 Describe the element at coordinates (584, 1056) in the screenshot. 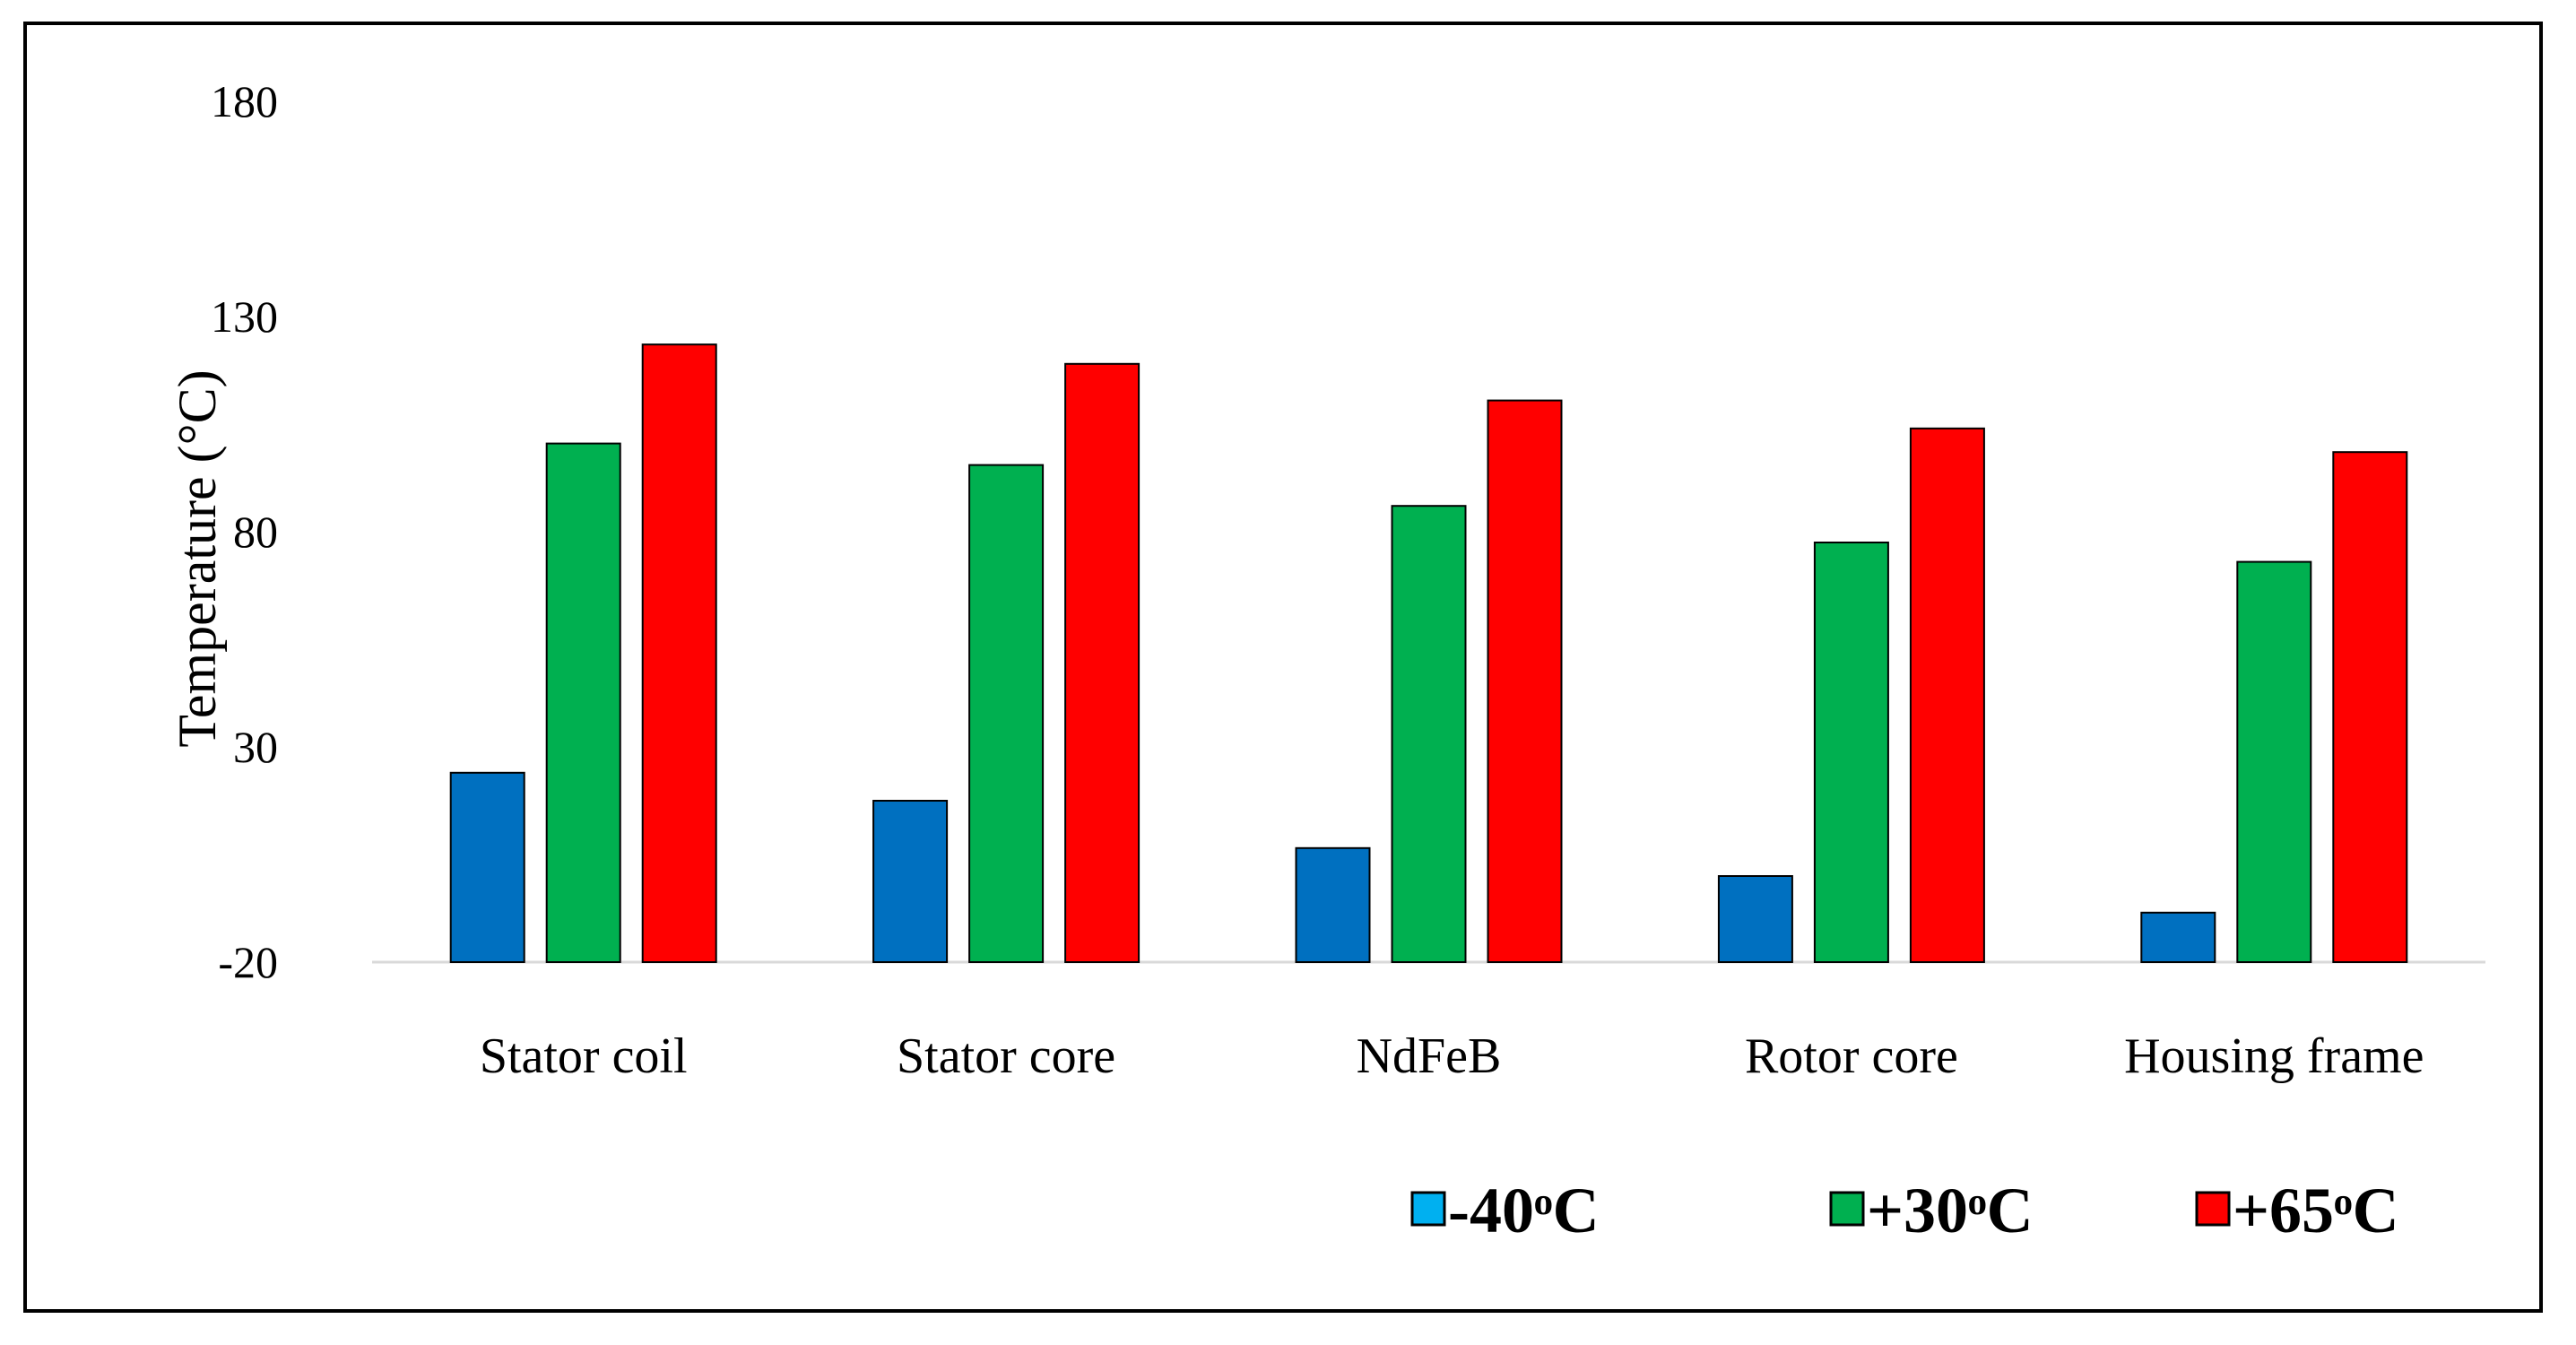

I see `x-category-label: Stator coil` at that location.